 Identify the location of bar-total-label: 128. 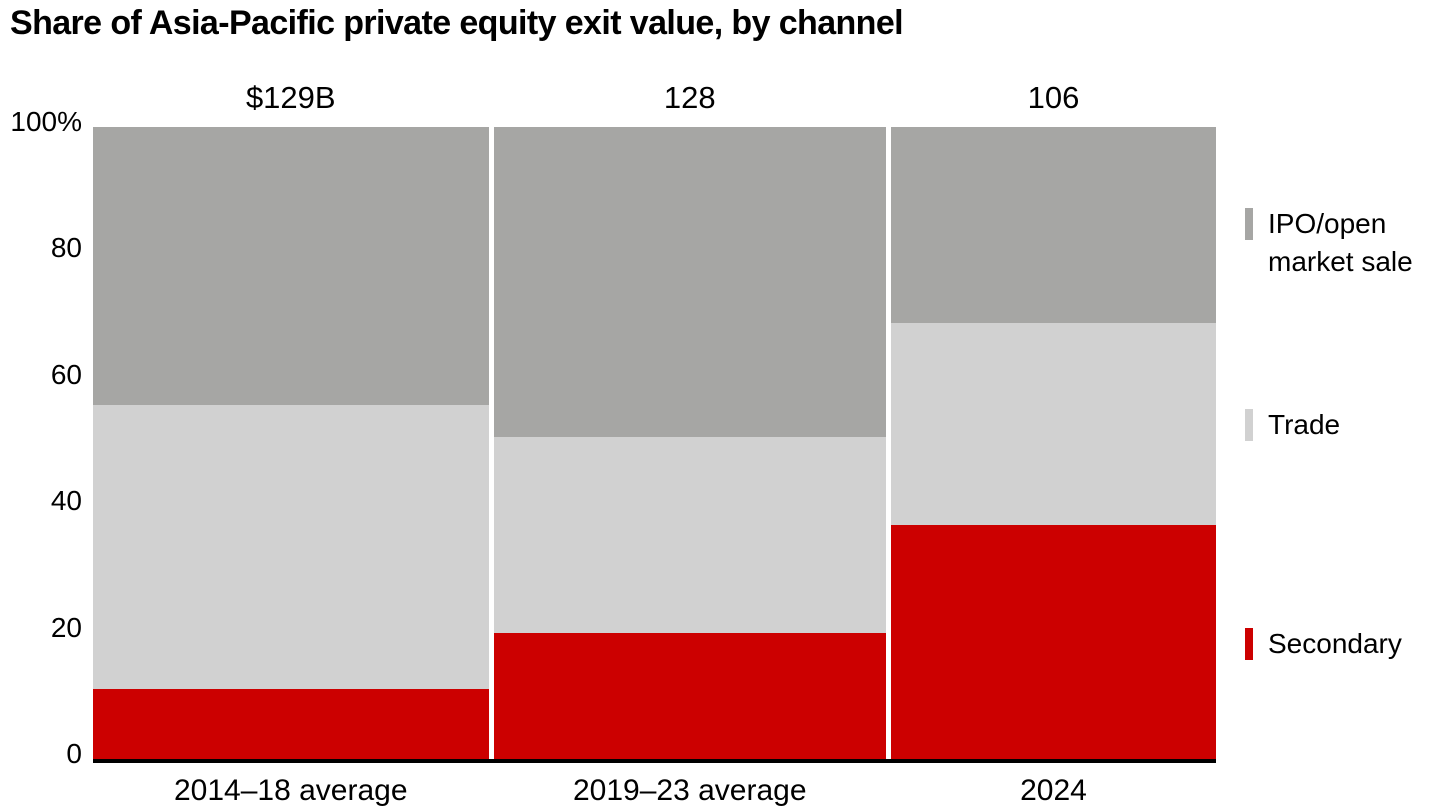
(689, 97).